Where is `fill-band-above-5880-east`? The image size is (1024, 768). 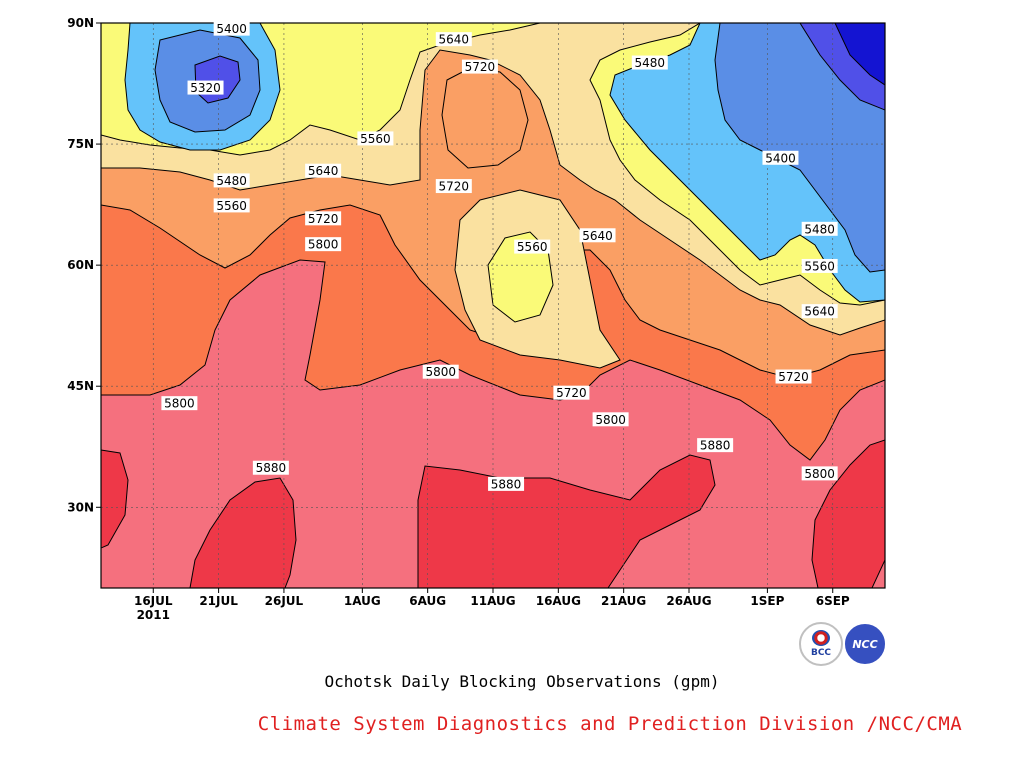
fill-band-above-5880-east is located at coordinates (848, 513).